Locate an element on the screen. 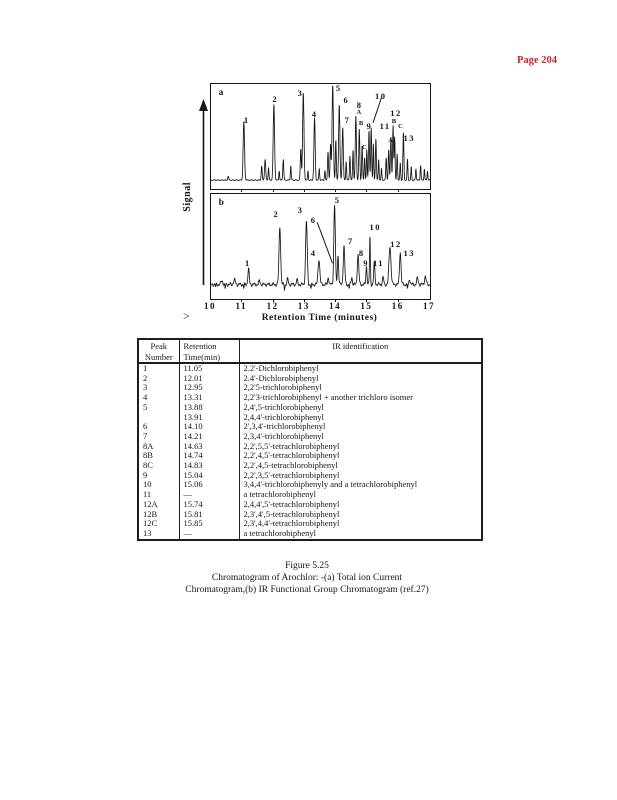  table-row: 8A 14.63 2,2',5,5'-tetrachlorobiphenyl is located at coordinates (309, 446).